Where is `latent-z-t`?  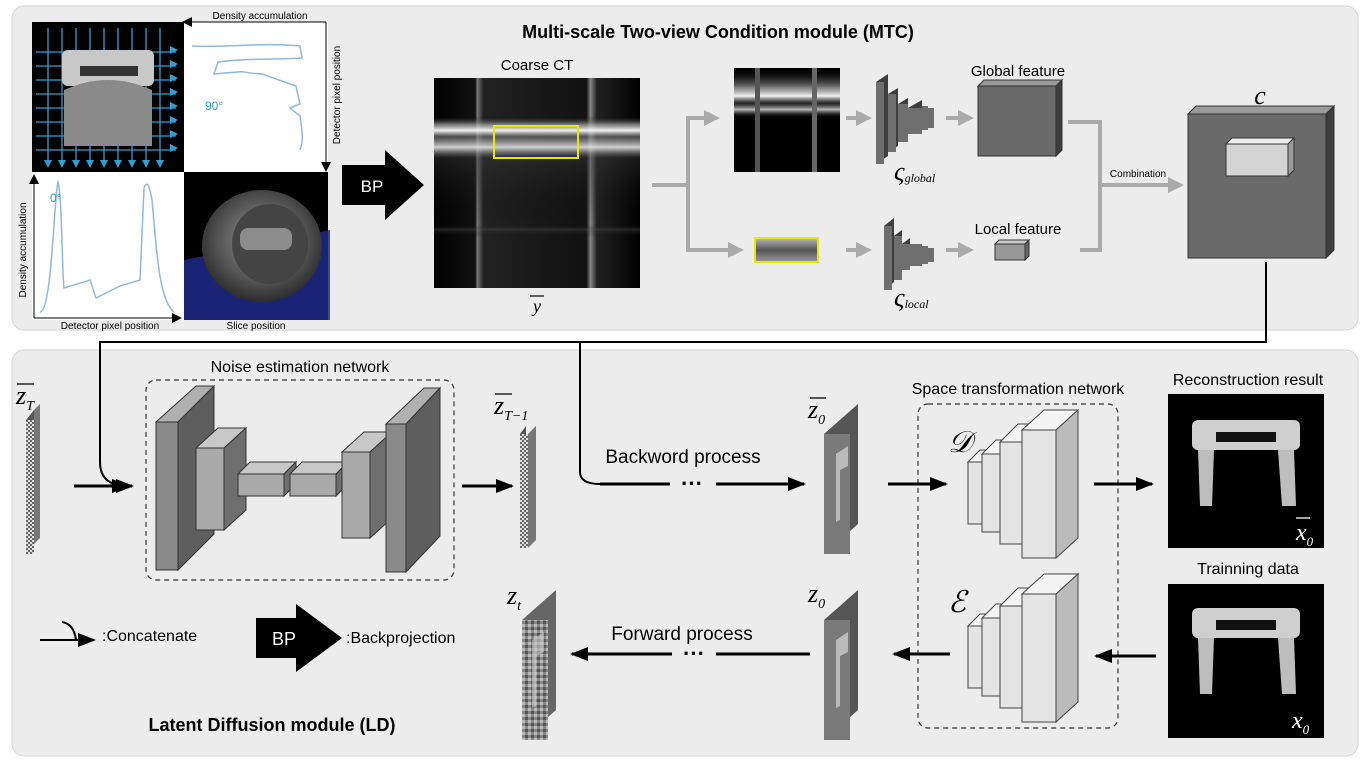 latent-z-t is located at coordinates (539, 665).